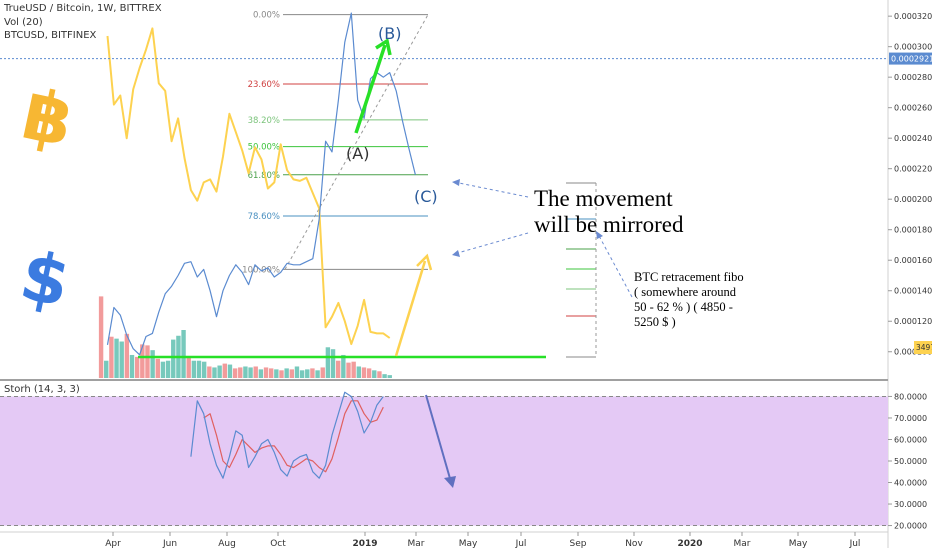 The height and width of the screenshot is (550, 932). What do you see at coordinates (913, 260) in the screenshot?
I see `price-axis-label: 0.00016000` at bounding box center [913, 260].